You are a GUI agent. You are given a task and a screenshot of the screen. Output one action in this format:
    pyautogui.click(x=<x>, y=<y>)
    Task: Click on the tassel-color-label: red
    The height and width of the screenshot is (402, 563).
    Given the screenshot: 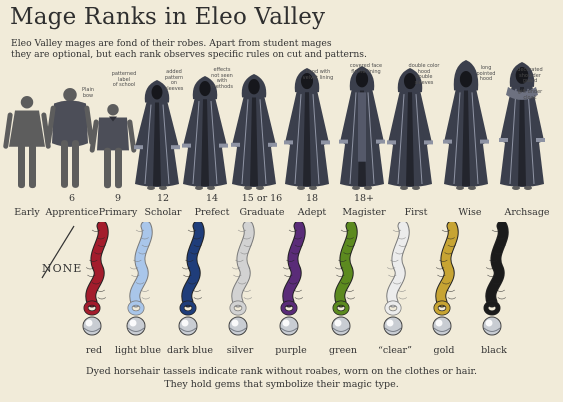 What is the action you would take?
    pyautogui.click(x=94, y=350)
    